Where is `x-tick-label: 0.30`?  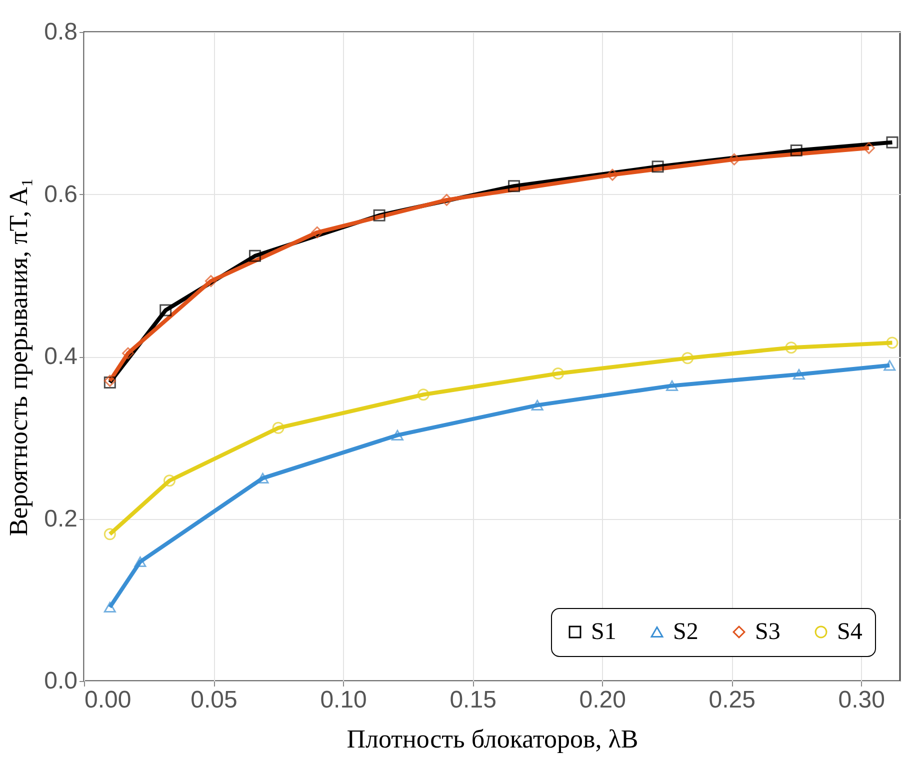
x-tick-label: 0.30 is located at coordinates (861, 700).